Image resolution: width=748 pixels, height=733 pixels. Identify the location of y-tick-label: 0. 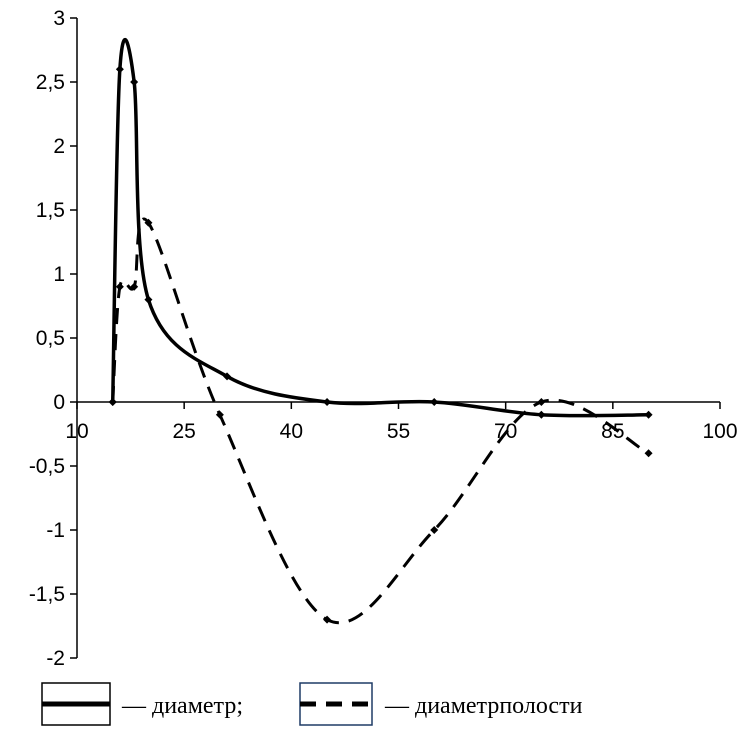
(59, 402).